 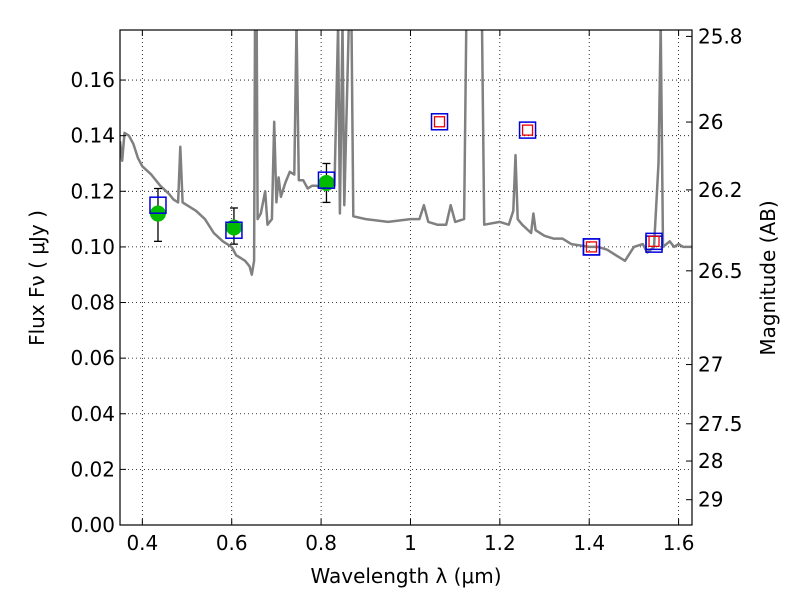 I want to click on y-tick-label: 0.04, so click(x=92, y=414).